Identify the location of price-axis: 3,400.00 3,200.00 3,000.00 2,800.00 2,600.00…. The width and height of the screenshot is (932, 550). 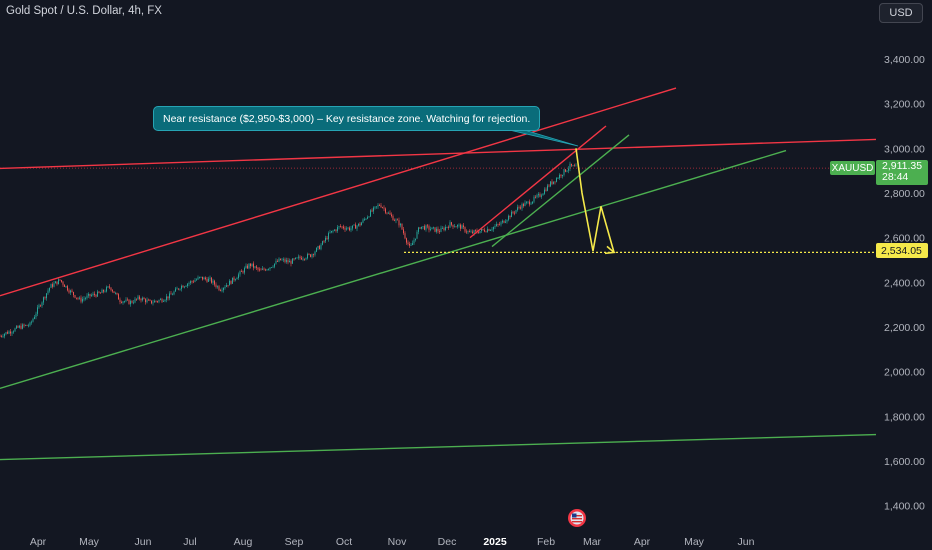
(904, 283).